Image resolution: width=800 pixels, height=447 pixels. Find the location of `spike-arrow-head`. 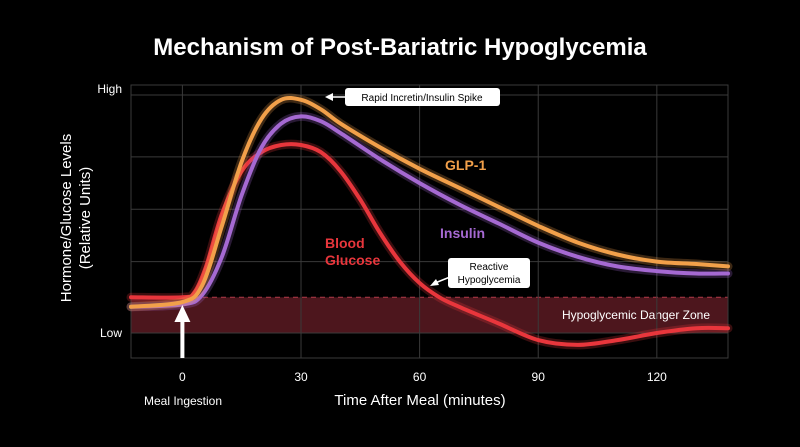

spike-arrow-head is located at coordinates (329, 97).